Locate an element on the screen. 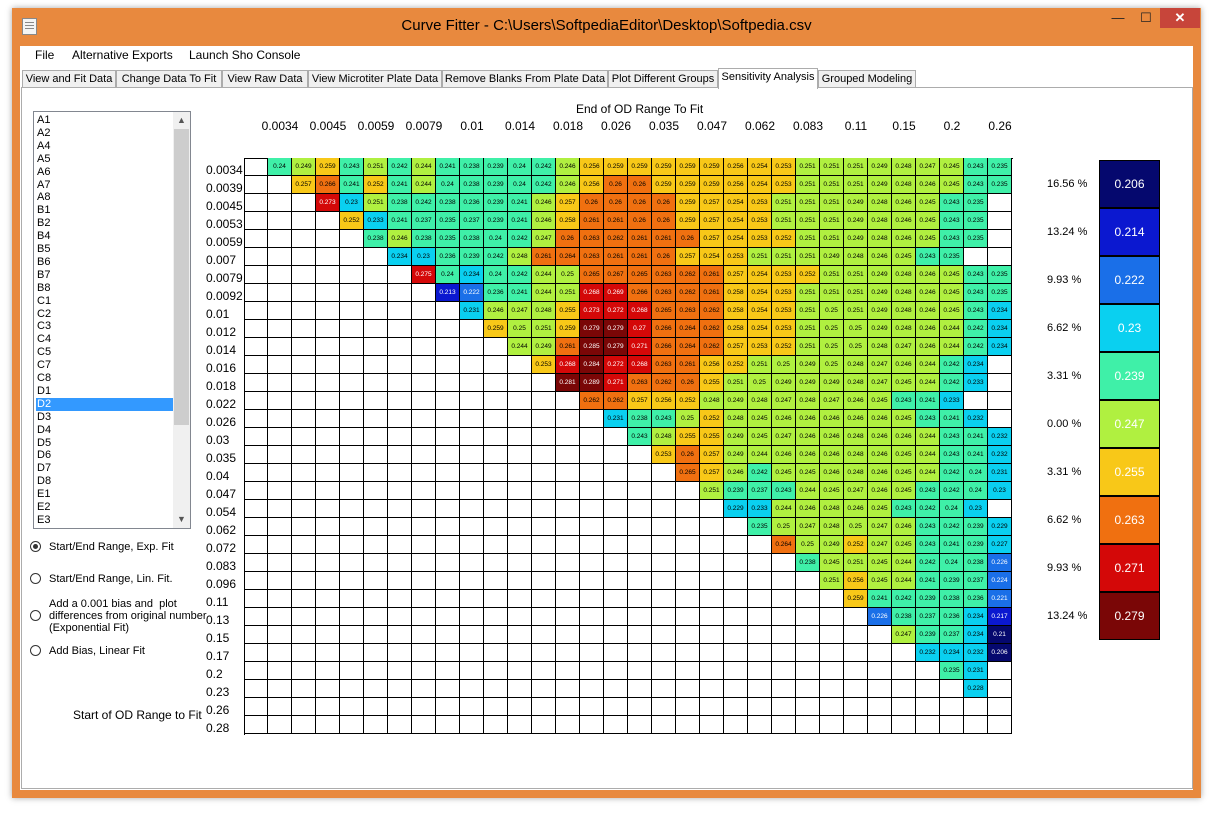 The image size is (1221, 816). list-item: C3 is located at coordinates (44, 326).